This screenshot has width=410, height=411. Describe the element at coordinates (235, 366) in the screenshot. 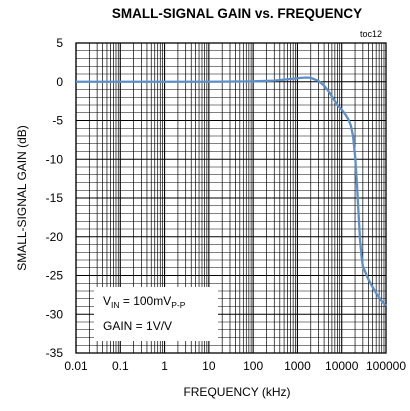

I see `x-tick-labels: 0.01 0.1 1 10 100 1000 10000 100000` at that location.